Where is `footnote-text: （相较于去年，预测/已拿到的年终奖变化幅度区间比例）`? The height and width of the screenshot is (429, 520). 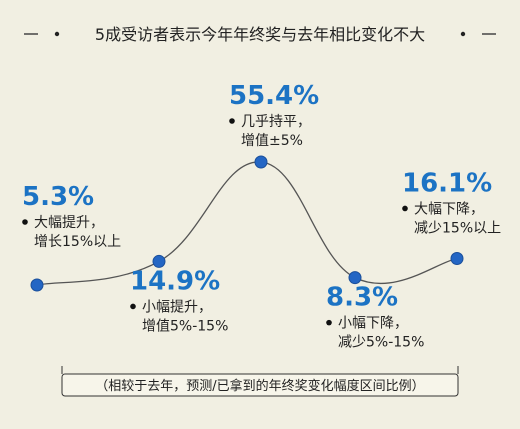 footnote-text: （相较于去年，预测/已拿到的年终奖变化幅度区间比例） is located at coordinates (259, 386).